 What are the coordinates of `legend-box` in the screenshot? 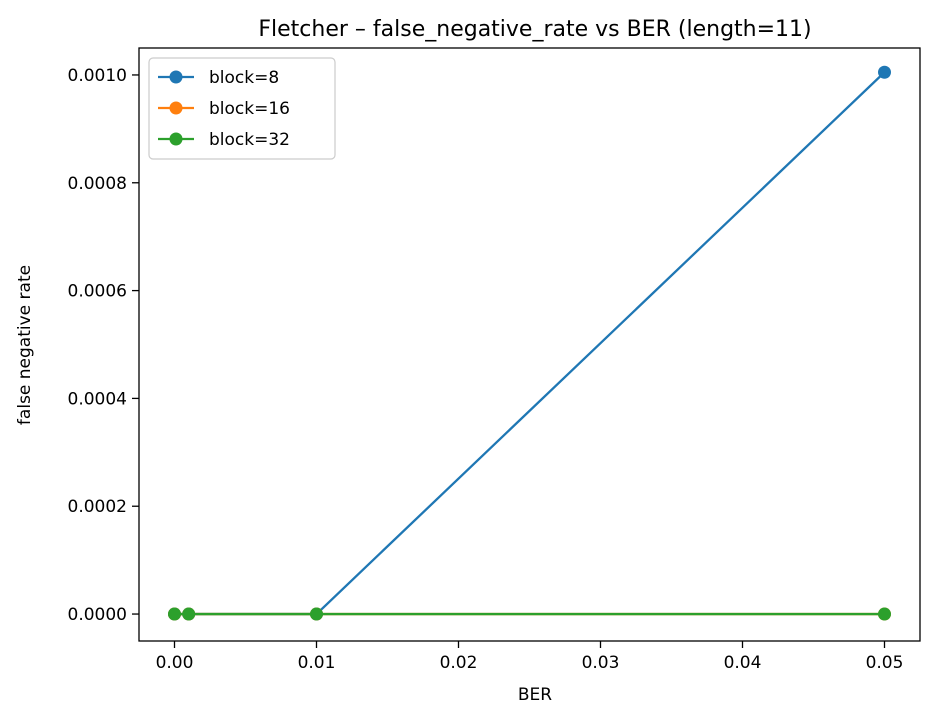 It's located at (242, 108).